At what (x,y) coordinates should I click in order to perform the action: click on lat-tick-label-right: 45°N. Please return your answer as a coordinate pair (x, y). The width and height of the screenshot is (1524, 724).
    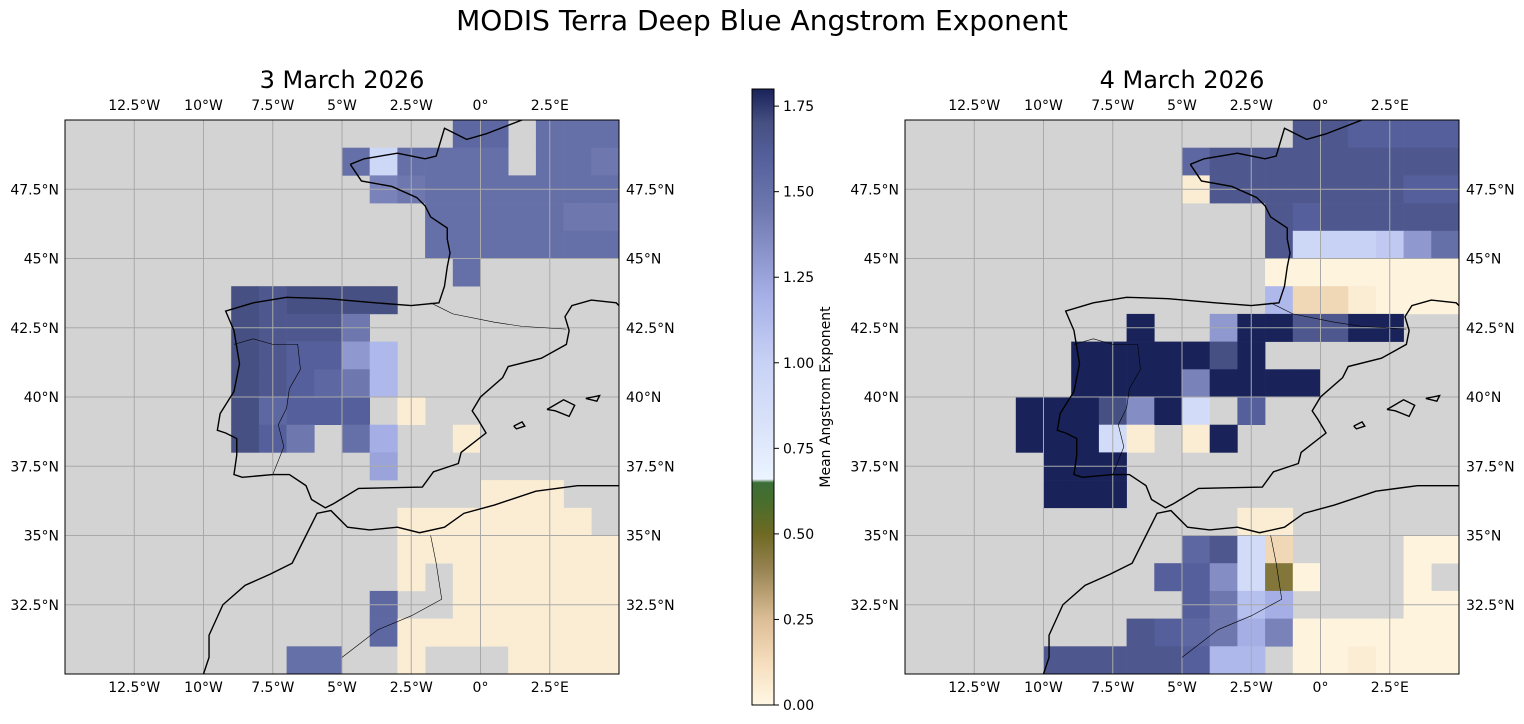
    Looking at the image, I should click on (643, 260).